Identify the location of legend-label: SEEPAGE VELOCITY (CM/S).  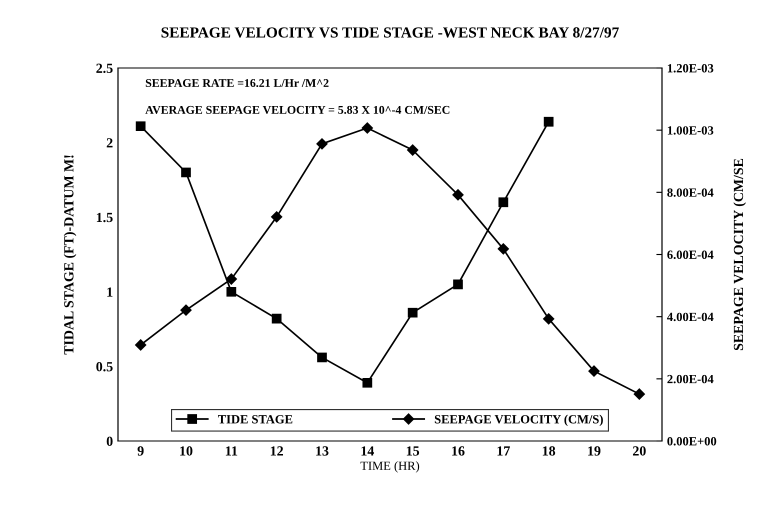
(518, 420).